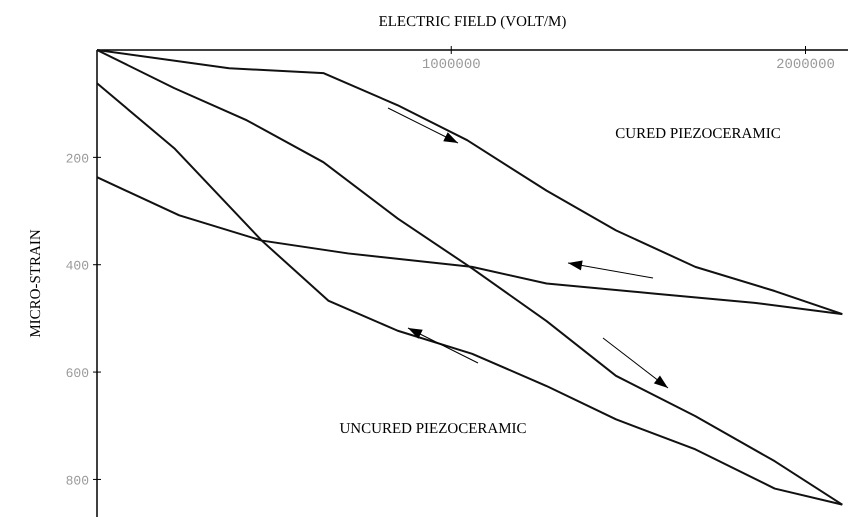 Image resolution: width=854 pixels, height=517 pixels. Describe the element at coordinates (433, 429) in the screenshot. I see `annotation: UNCURED PIEZOCERAMIC` at that location.